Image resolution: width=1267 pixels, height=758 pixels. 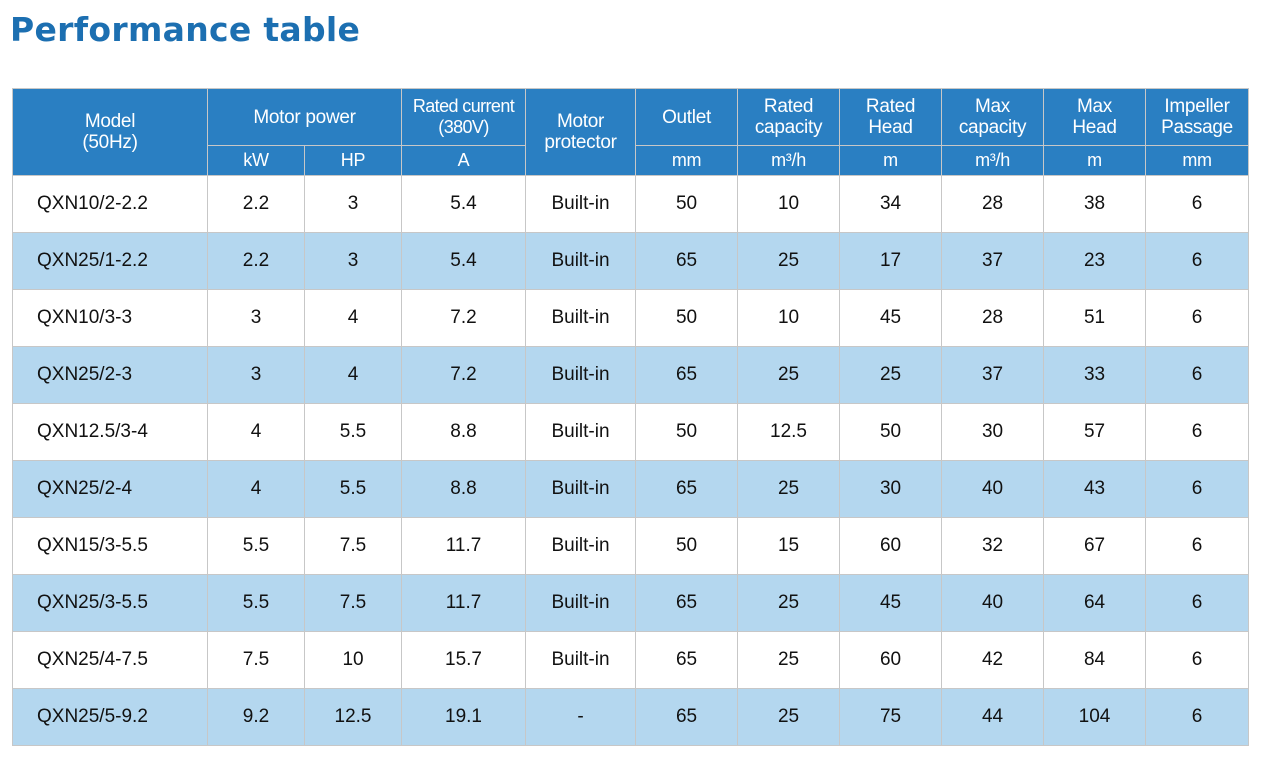 What do you see at coordinates (1095, 160) in the screenshot?
I see `unit-max-head: m` at bounding box center [1095, 160].